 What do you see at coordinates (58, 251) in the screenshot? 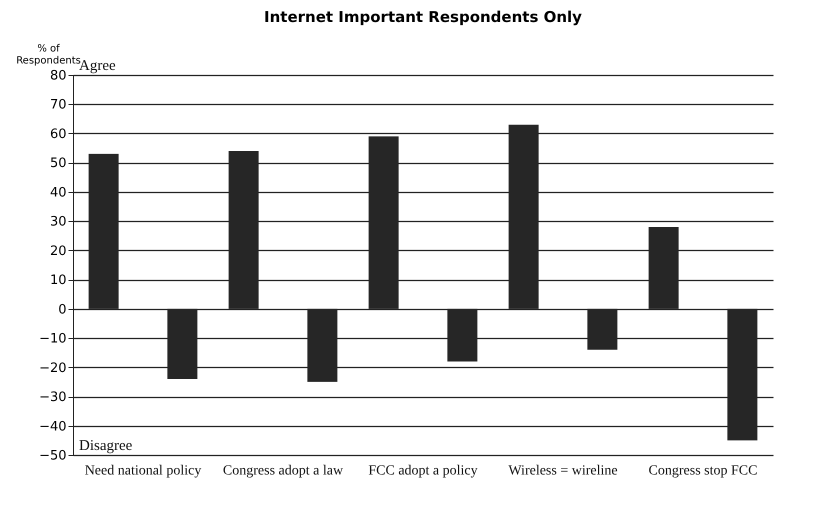
I see `y-tick-label: 20` at bounding box center [58, 251].